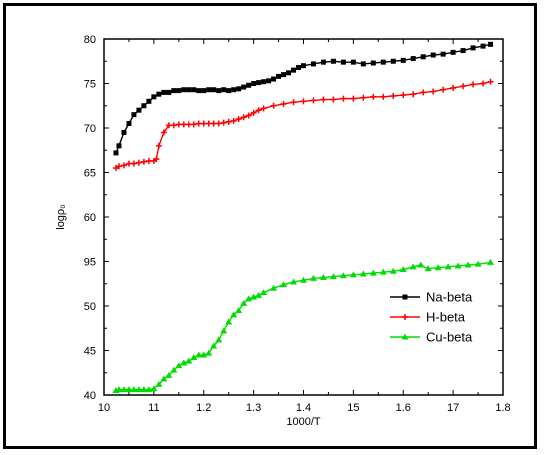  What do you see at coordinates (90, 352) in the screenshot?
I see `y-tick-label: 45` at bounding box center [90, 352].